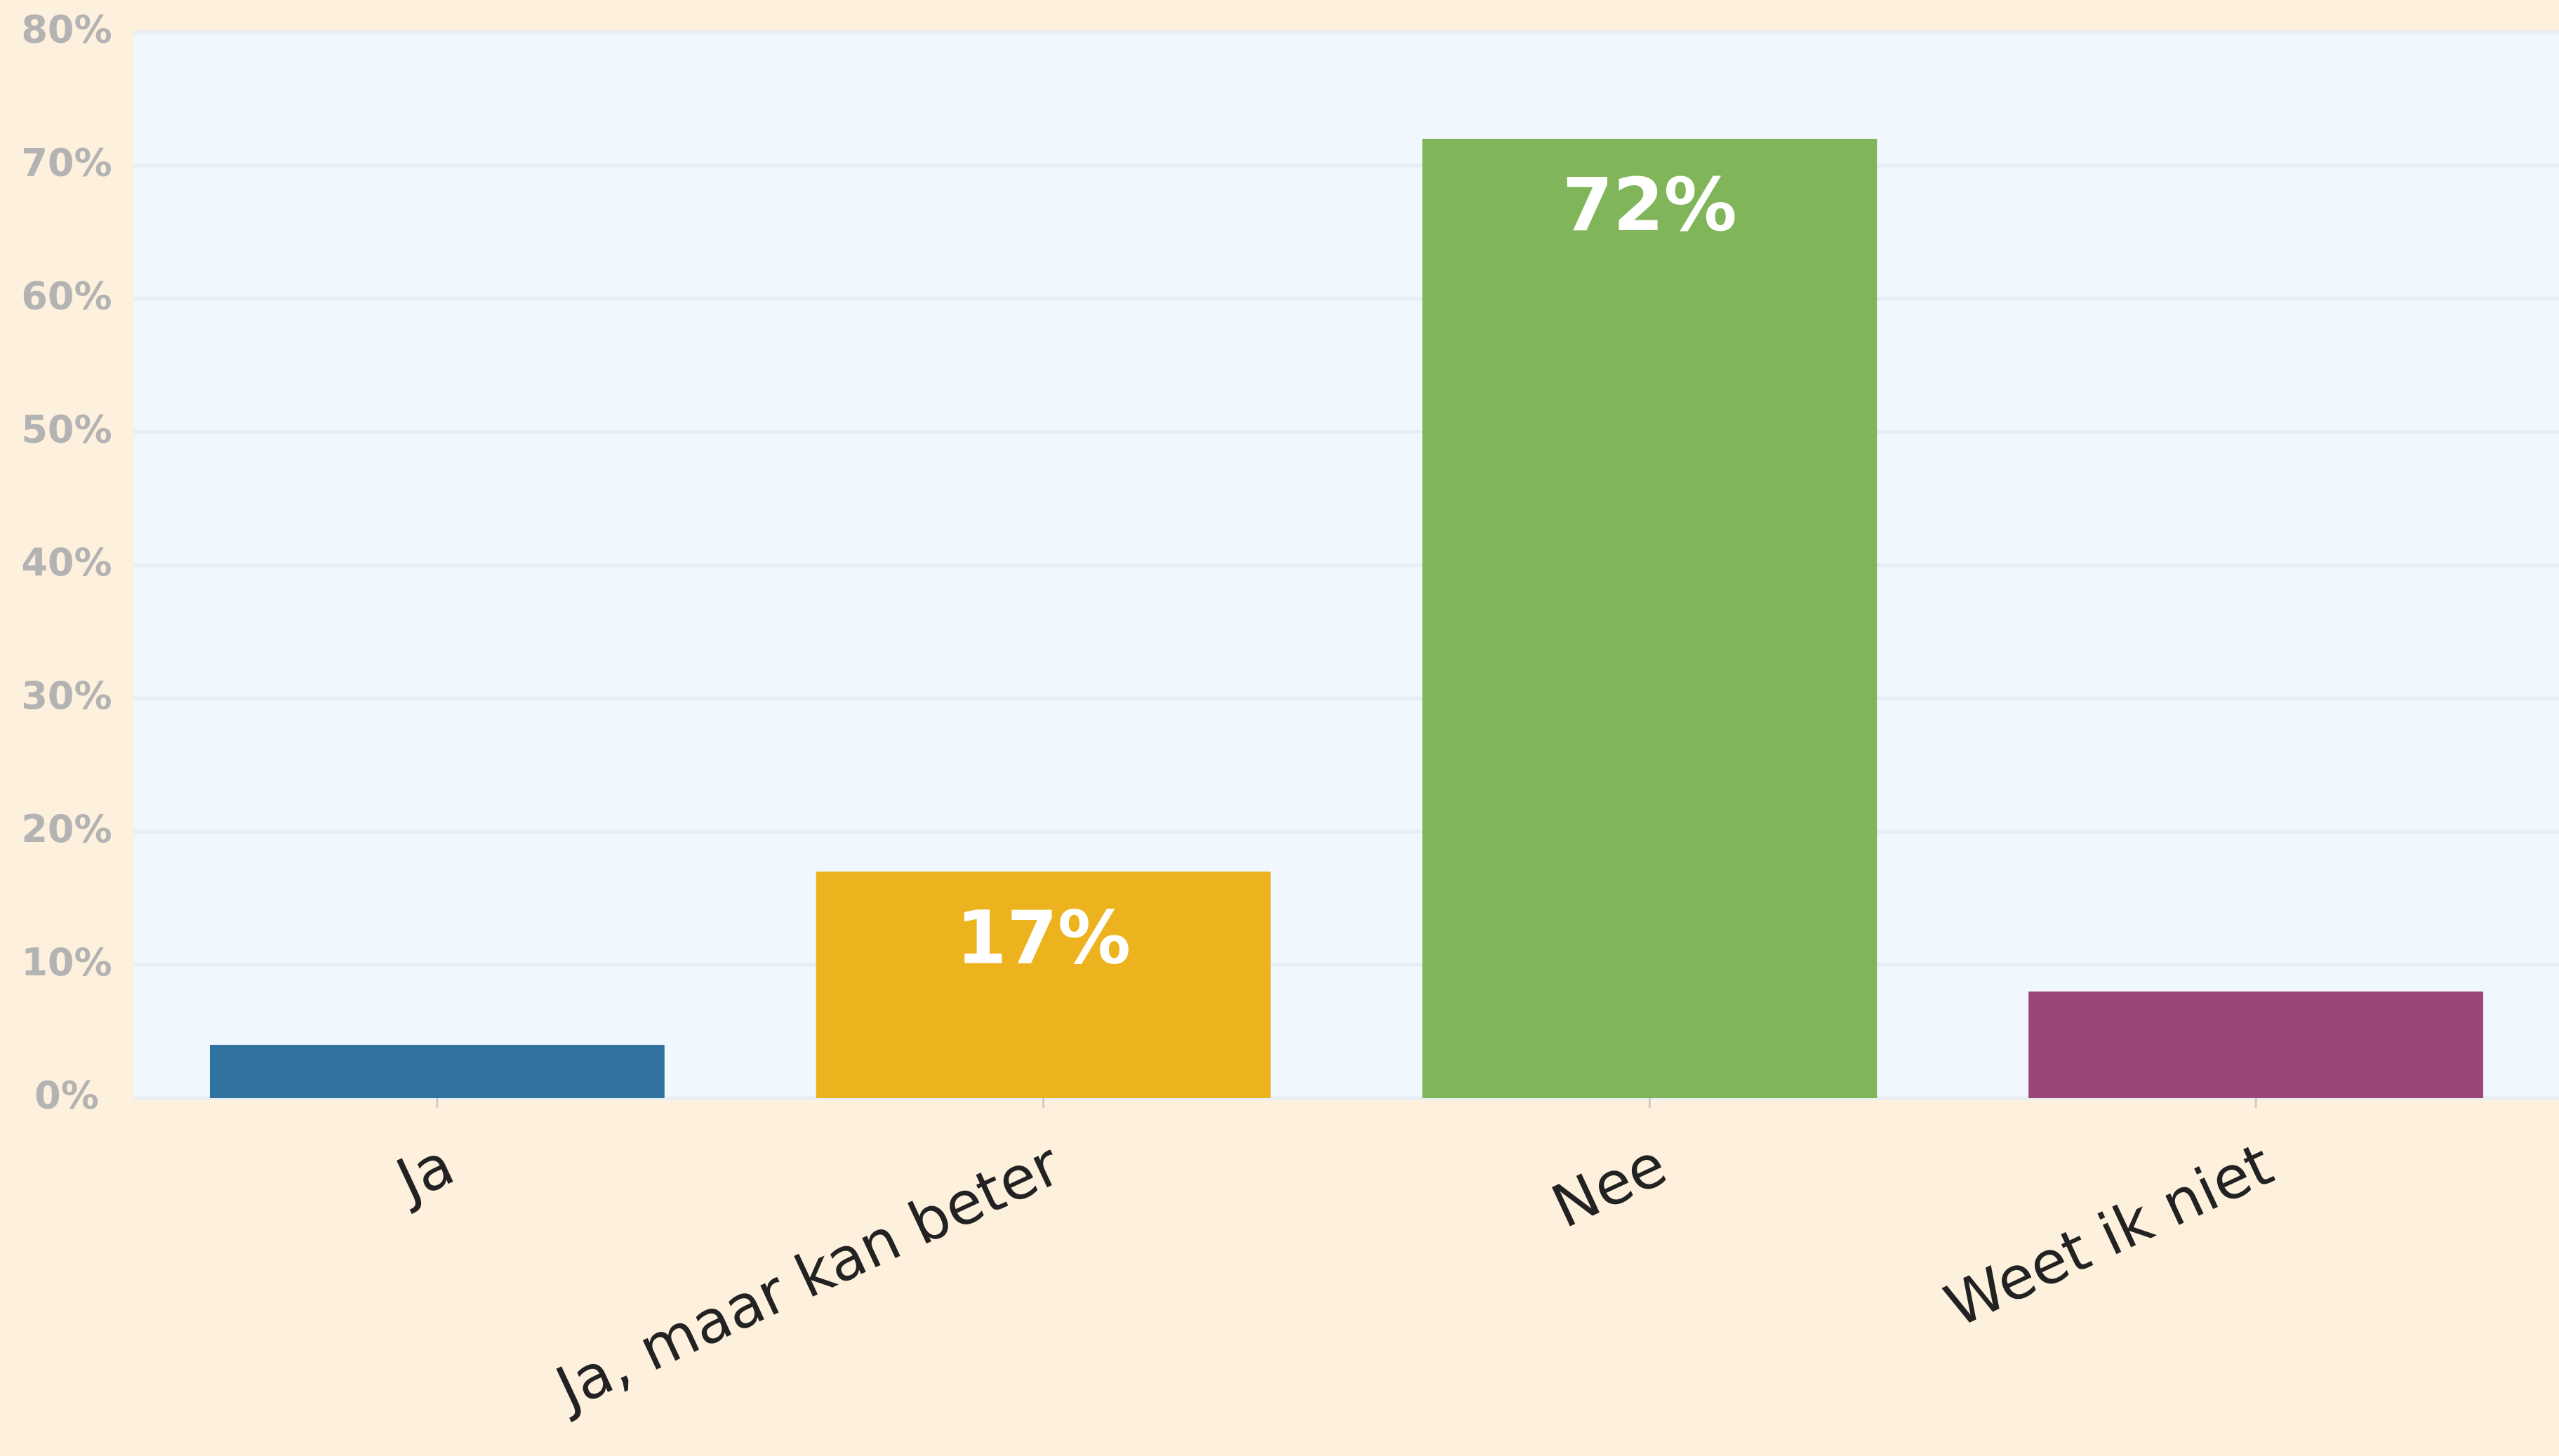 Image resolution: width=2559 pixels, height=1456 pixels. I want to click on y-tick-label: 10%, so click(66, 962).